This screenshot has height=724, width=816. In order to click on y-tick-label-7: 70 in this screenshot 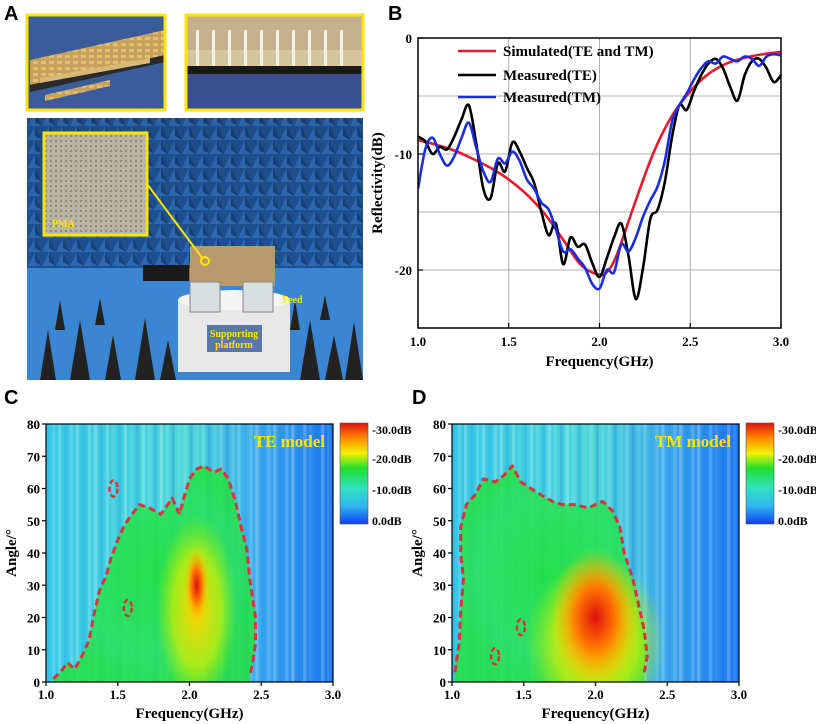, I will do `click(33, 456)`.